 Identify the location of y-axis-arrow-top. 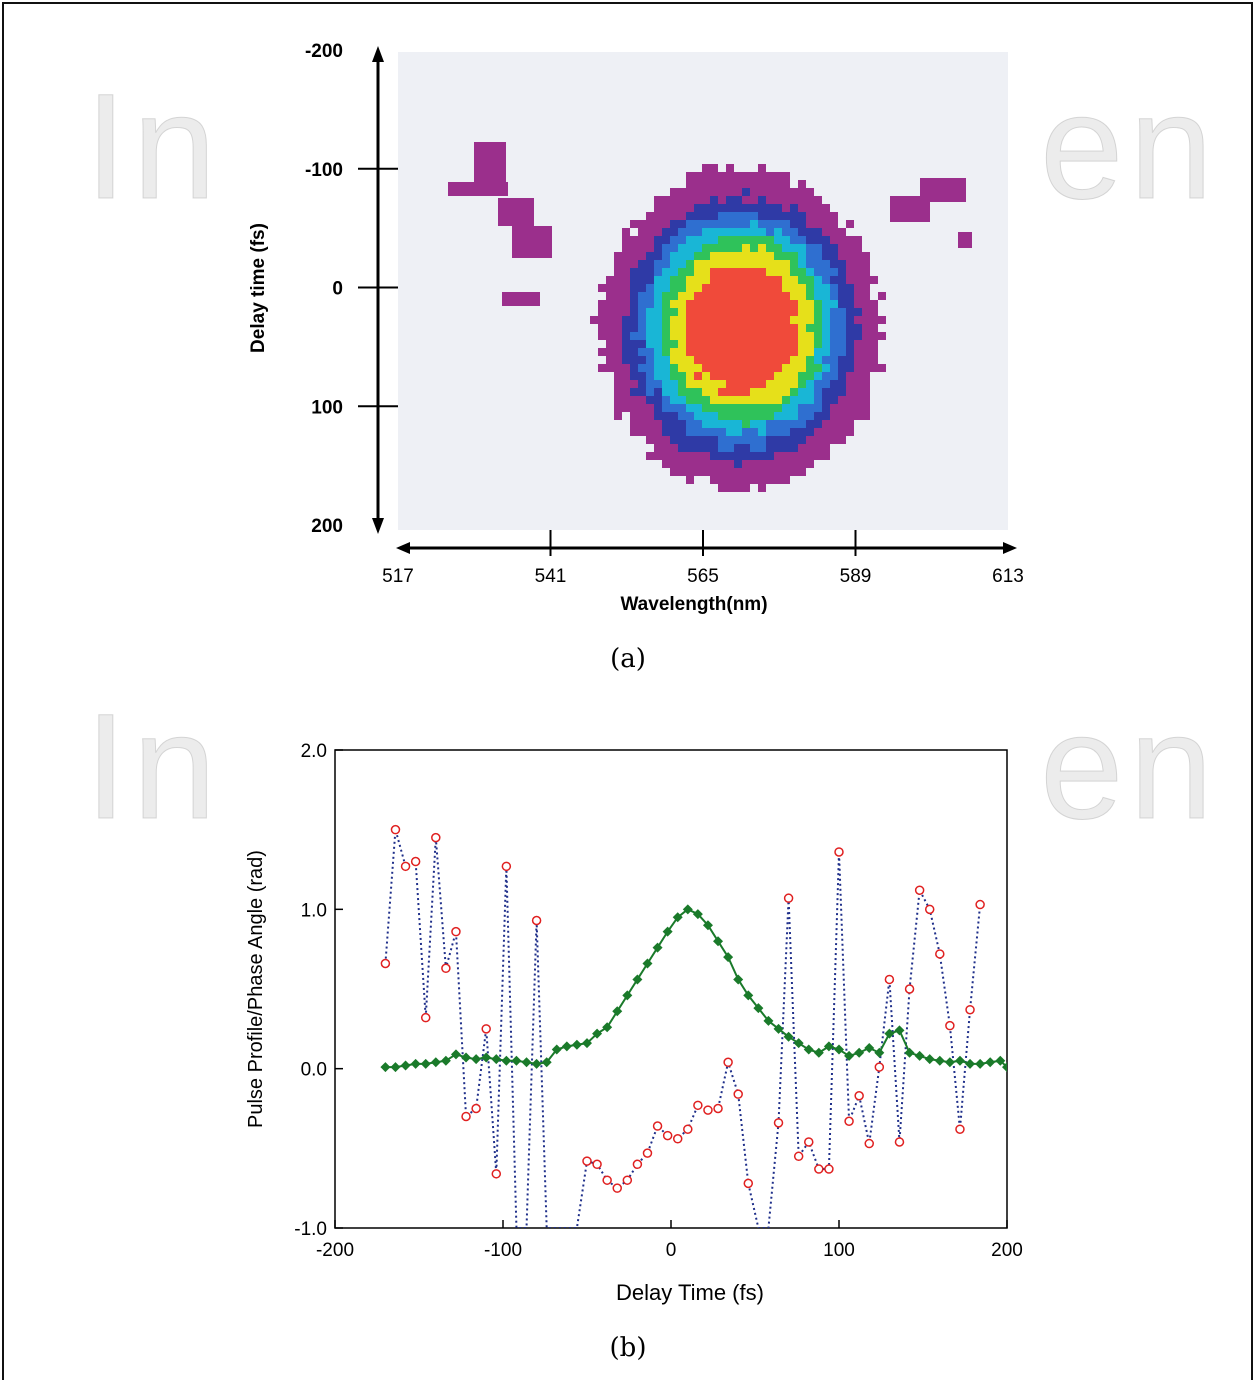
(378, 54).